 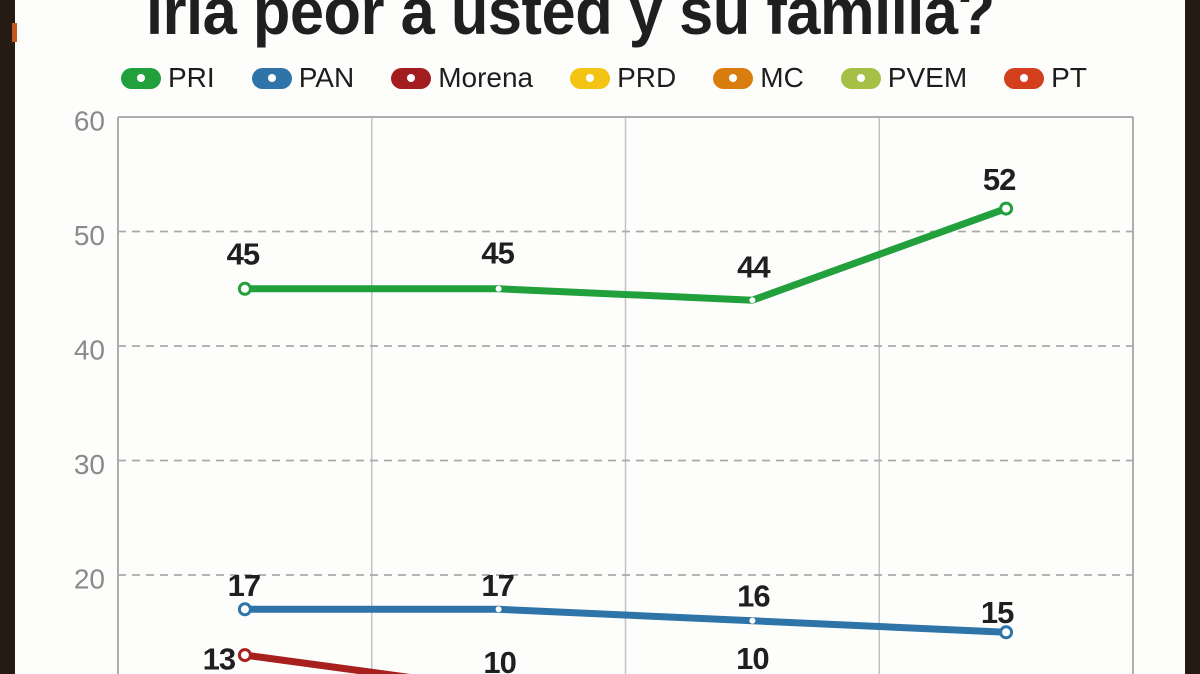 What do you see at coordinates (626, 254) in the screenshot?
I see `series-line-pri` at bounding box center [626, 254].